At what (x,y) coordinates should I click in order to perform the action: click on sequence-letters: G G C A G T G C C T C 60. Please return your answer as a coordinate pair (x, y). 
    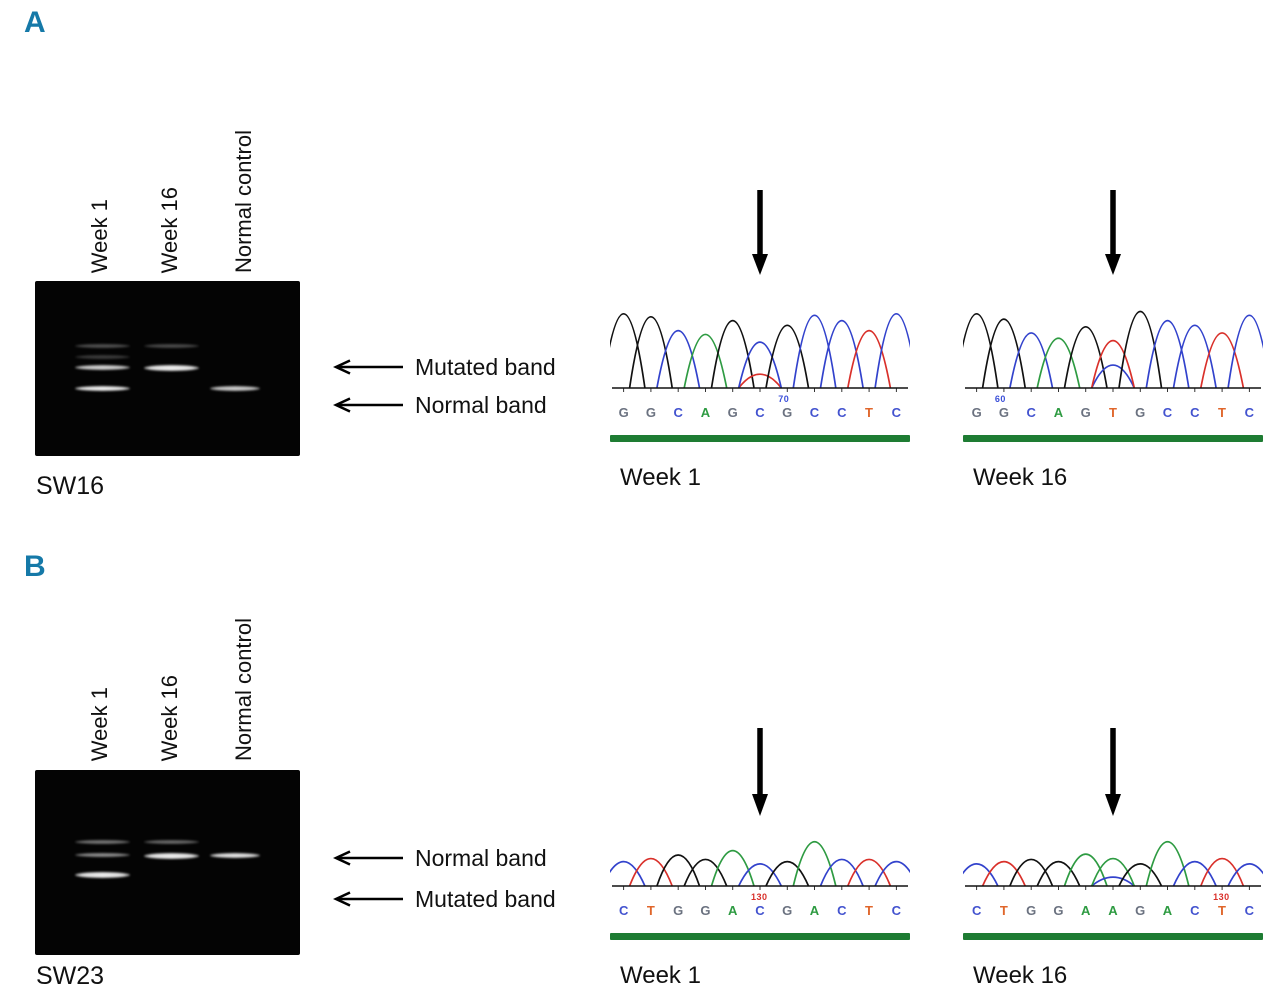
    Looking at the image, I should click on (1113, 411).